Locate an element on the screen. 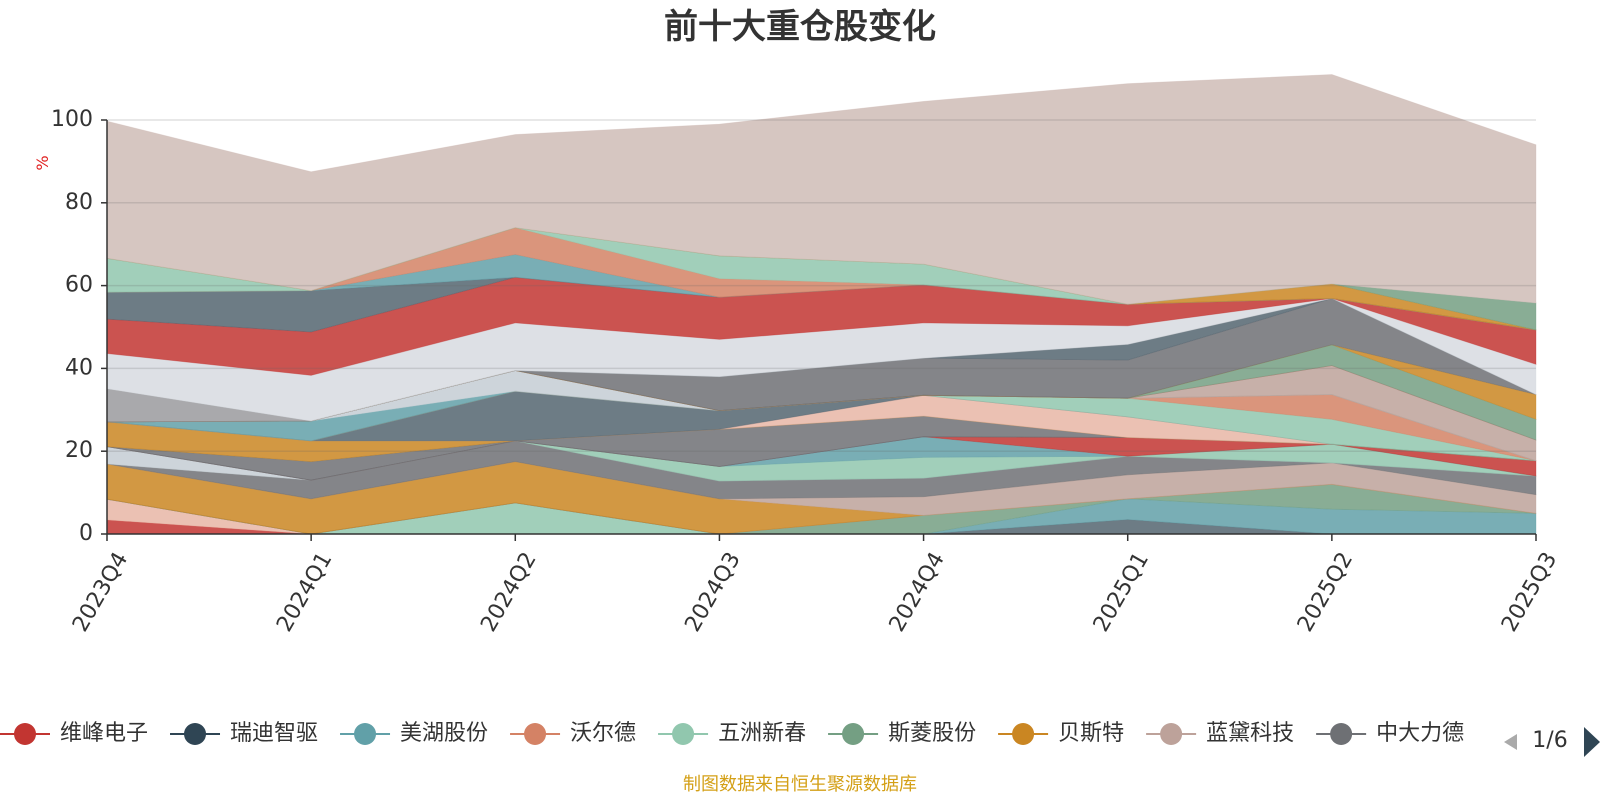  legend-label: 中大力德 is located at coordinates (1420, 733).